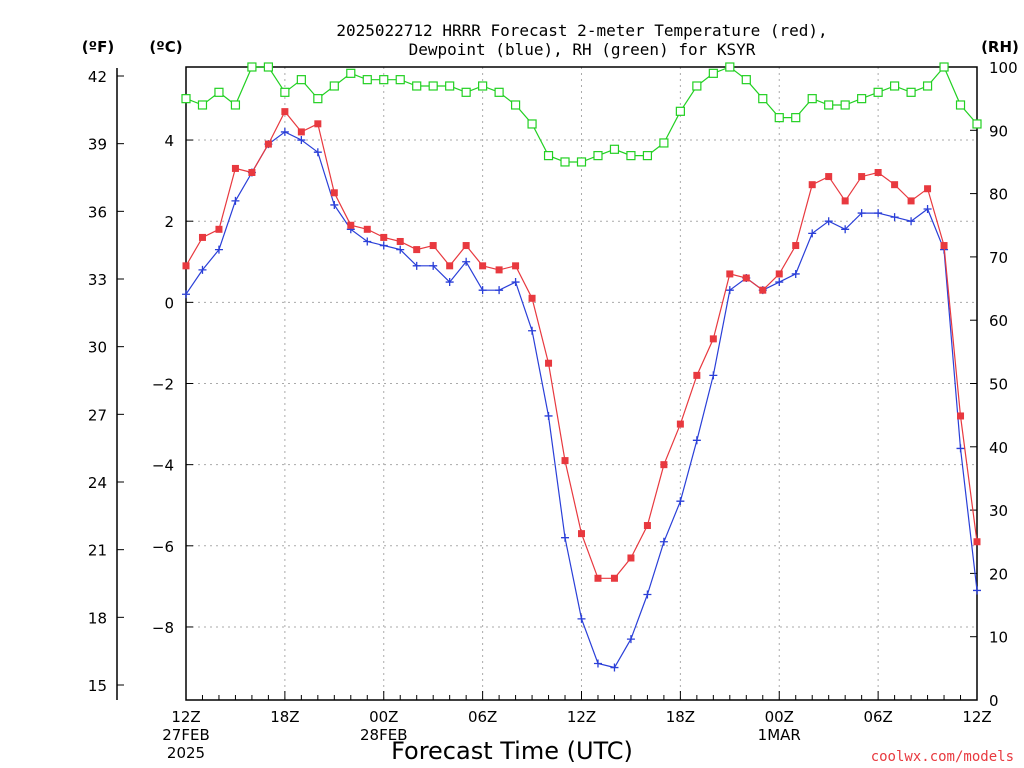  I want to click on celsius-tick-label: −4, so click(163, 466).